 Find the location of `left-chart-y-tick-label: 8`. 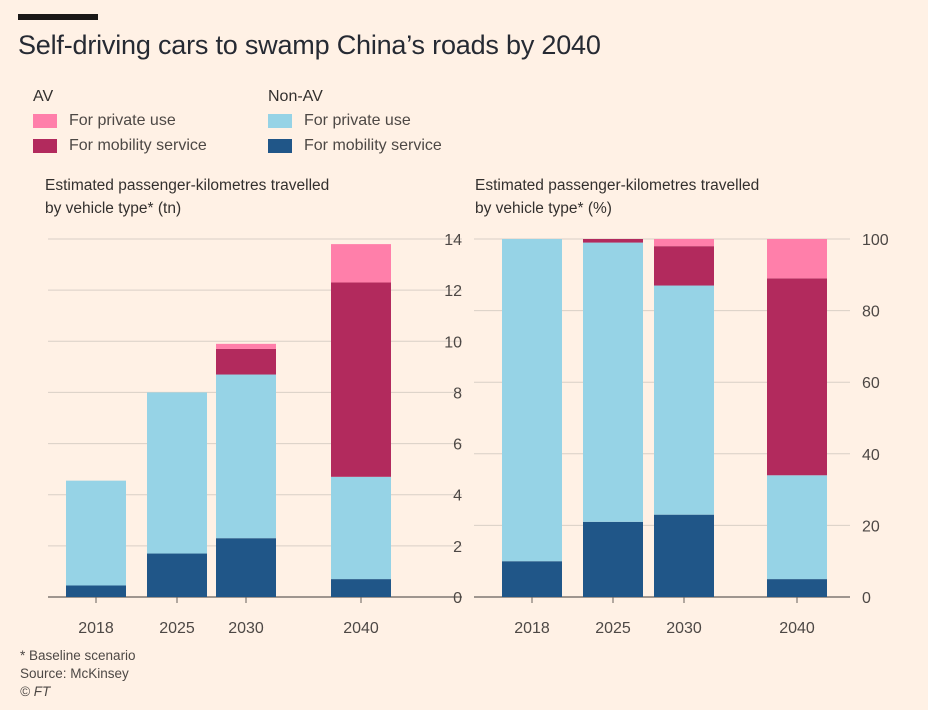

left-chart-y-tick-label: 8 is located at coordinates (457, 393).